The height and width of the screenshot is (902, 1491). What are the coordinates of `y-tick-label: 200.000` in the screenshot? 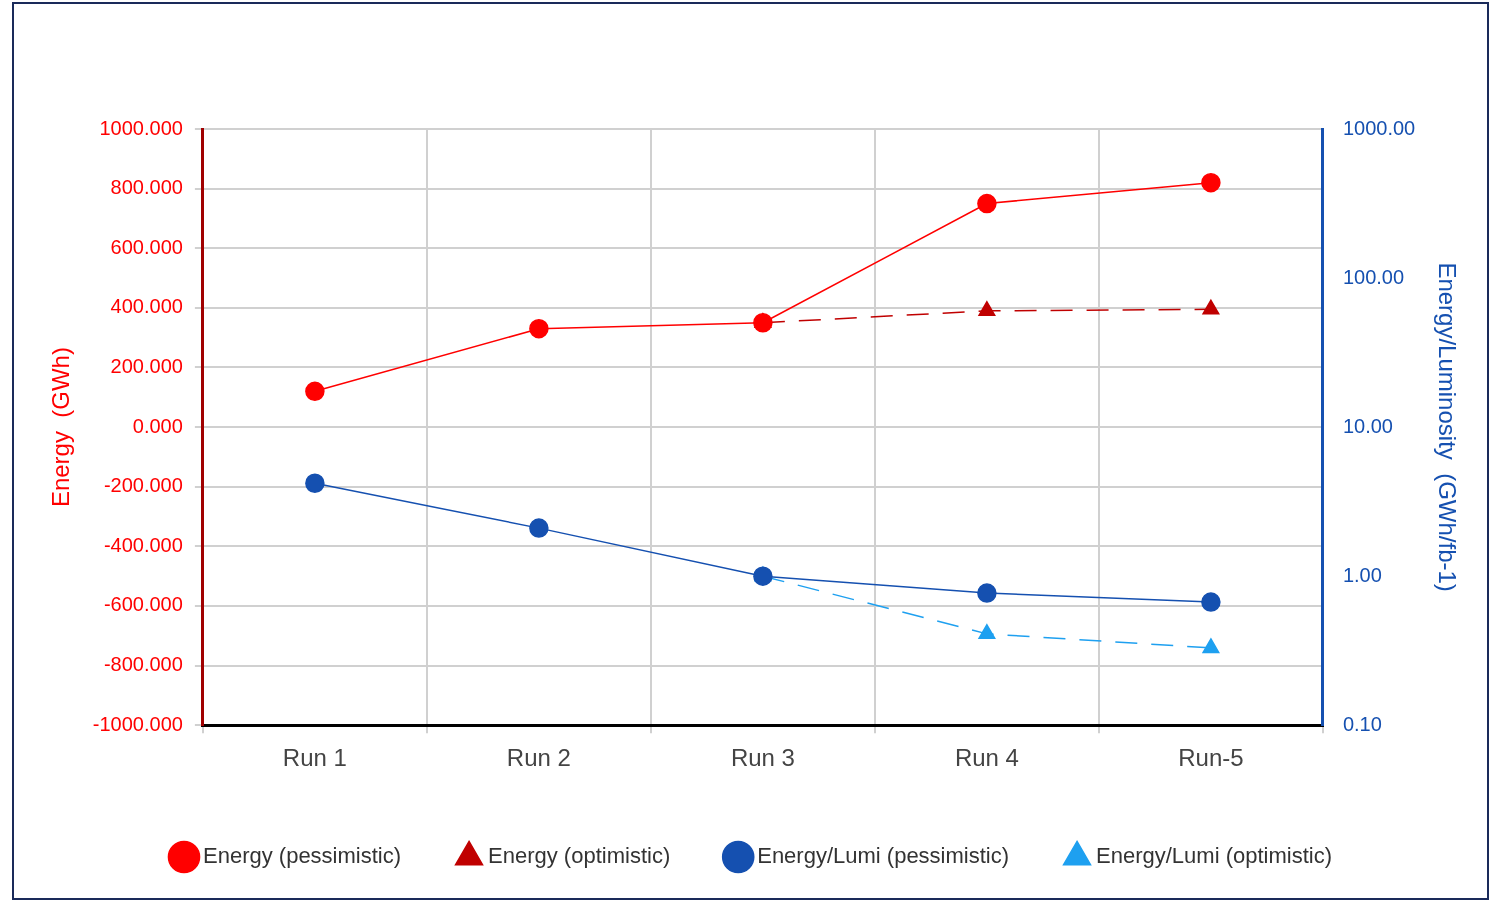 It's located at (146, 366).